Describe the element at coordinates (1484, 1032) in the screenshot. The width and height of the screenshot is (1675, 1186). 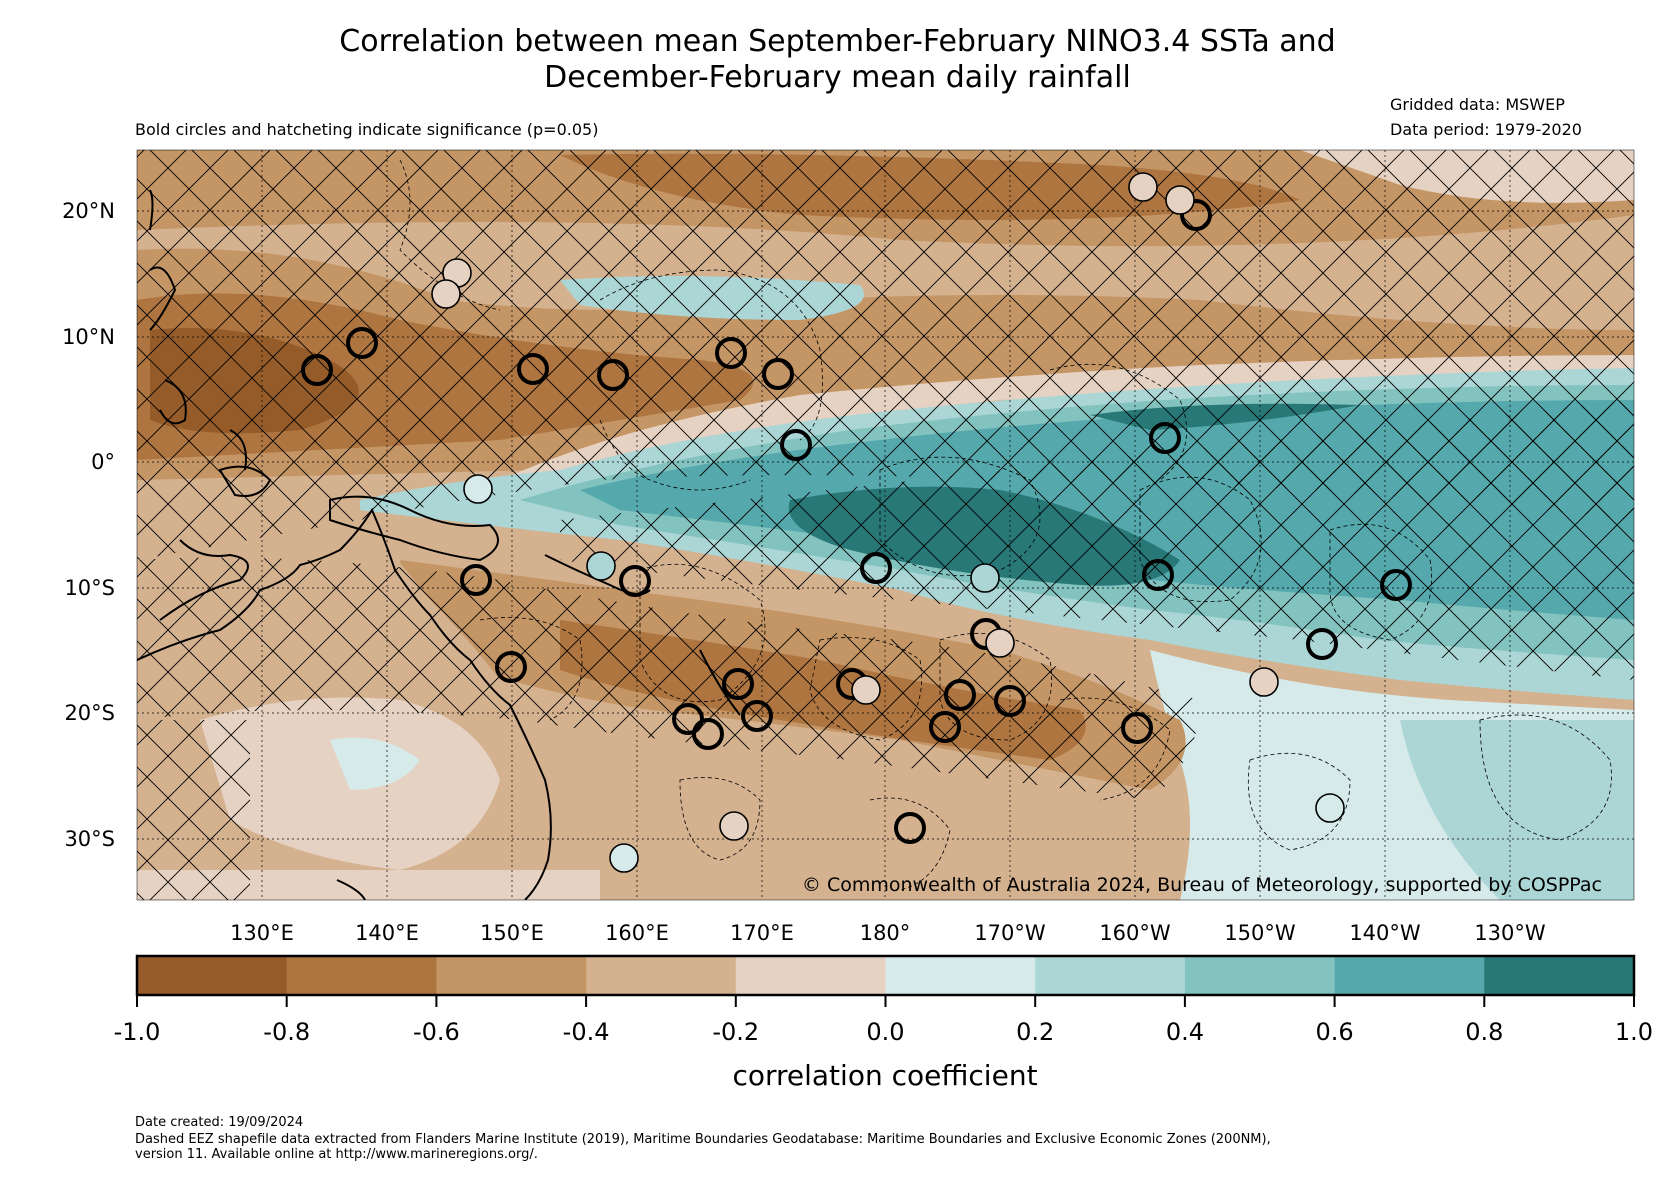
I see `colorbar-tick-label: 0.8` at that location.